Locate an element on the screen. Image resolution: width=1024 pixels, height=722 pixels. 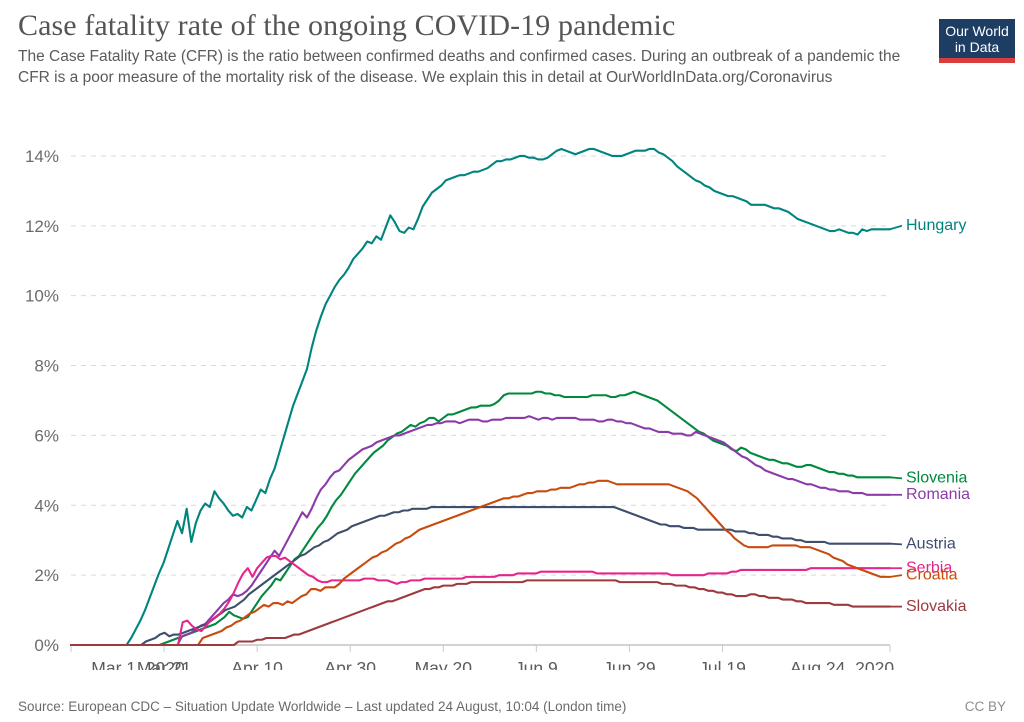
x-tick-label: Mar 1, 2020 is located at coordinates (138, 664).